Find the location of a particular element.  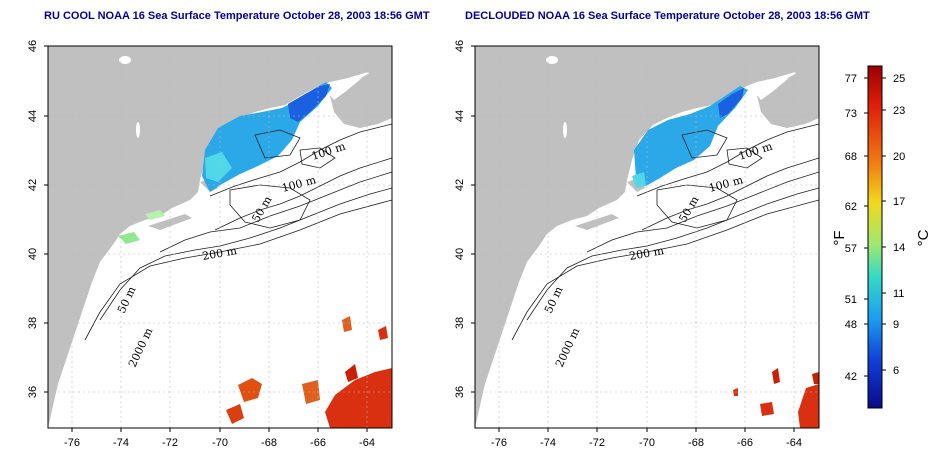

fahrenheit-tick-label: 42 is located at coordinates (851, 377).